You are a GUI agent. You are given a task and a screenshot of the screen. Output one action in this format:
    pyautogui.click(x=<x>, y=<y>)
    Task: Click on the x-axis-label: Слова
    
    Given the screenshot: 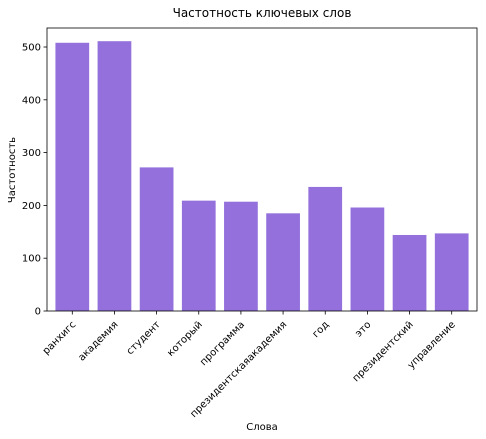 What is the action you would take?
    pyautogui.click(x=262, y=427)
    